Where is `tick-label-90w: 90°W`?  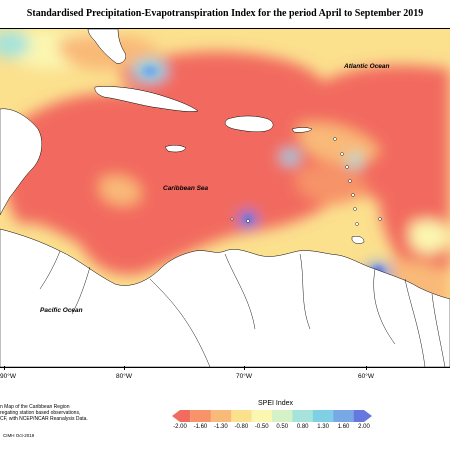 tick-label-90w: 90°W is located at coordinates (8, 376).